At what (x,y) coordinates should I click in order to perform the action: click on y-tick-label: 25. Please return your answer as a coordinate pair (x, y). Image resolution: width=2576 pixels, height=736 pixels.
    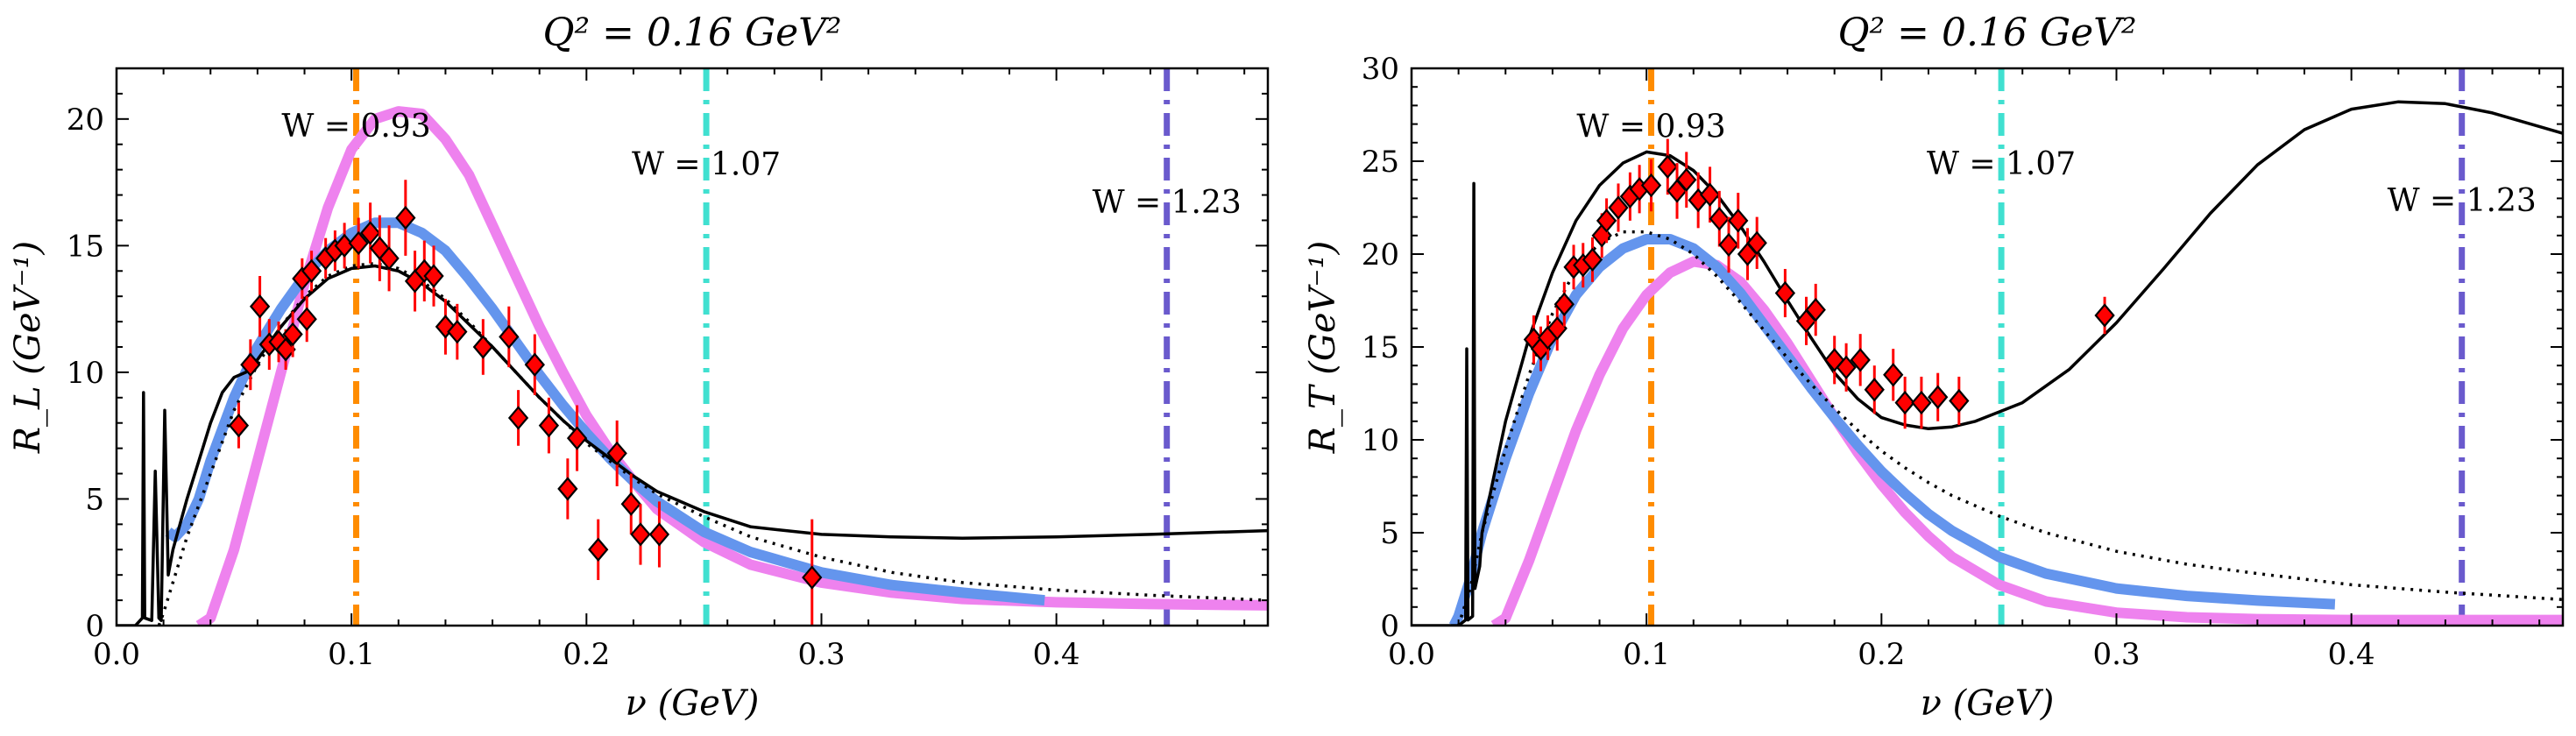
    Looking at the image, I should click on (1380, 162).